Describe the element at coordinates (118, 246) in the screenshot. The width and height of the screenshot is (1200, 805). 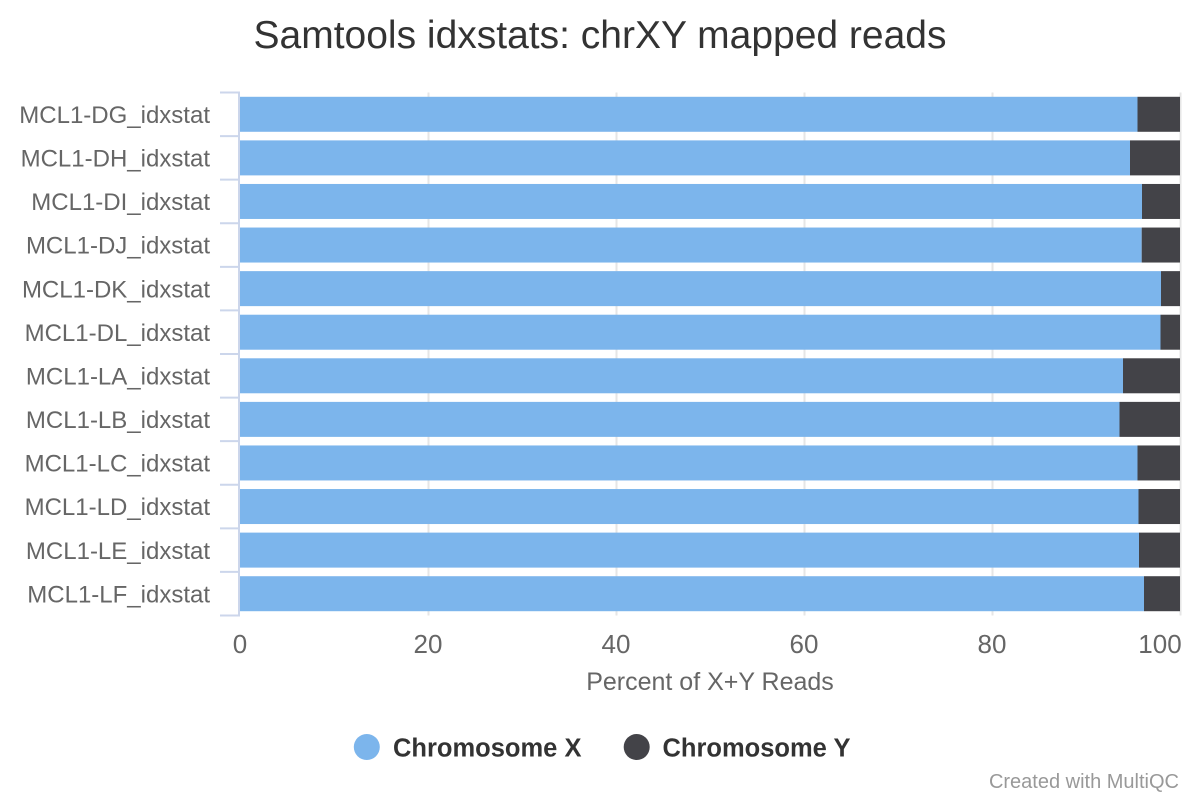
I see `svg-text: MCL1-DJ_idxstat` at that location.